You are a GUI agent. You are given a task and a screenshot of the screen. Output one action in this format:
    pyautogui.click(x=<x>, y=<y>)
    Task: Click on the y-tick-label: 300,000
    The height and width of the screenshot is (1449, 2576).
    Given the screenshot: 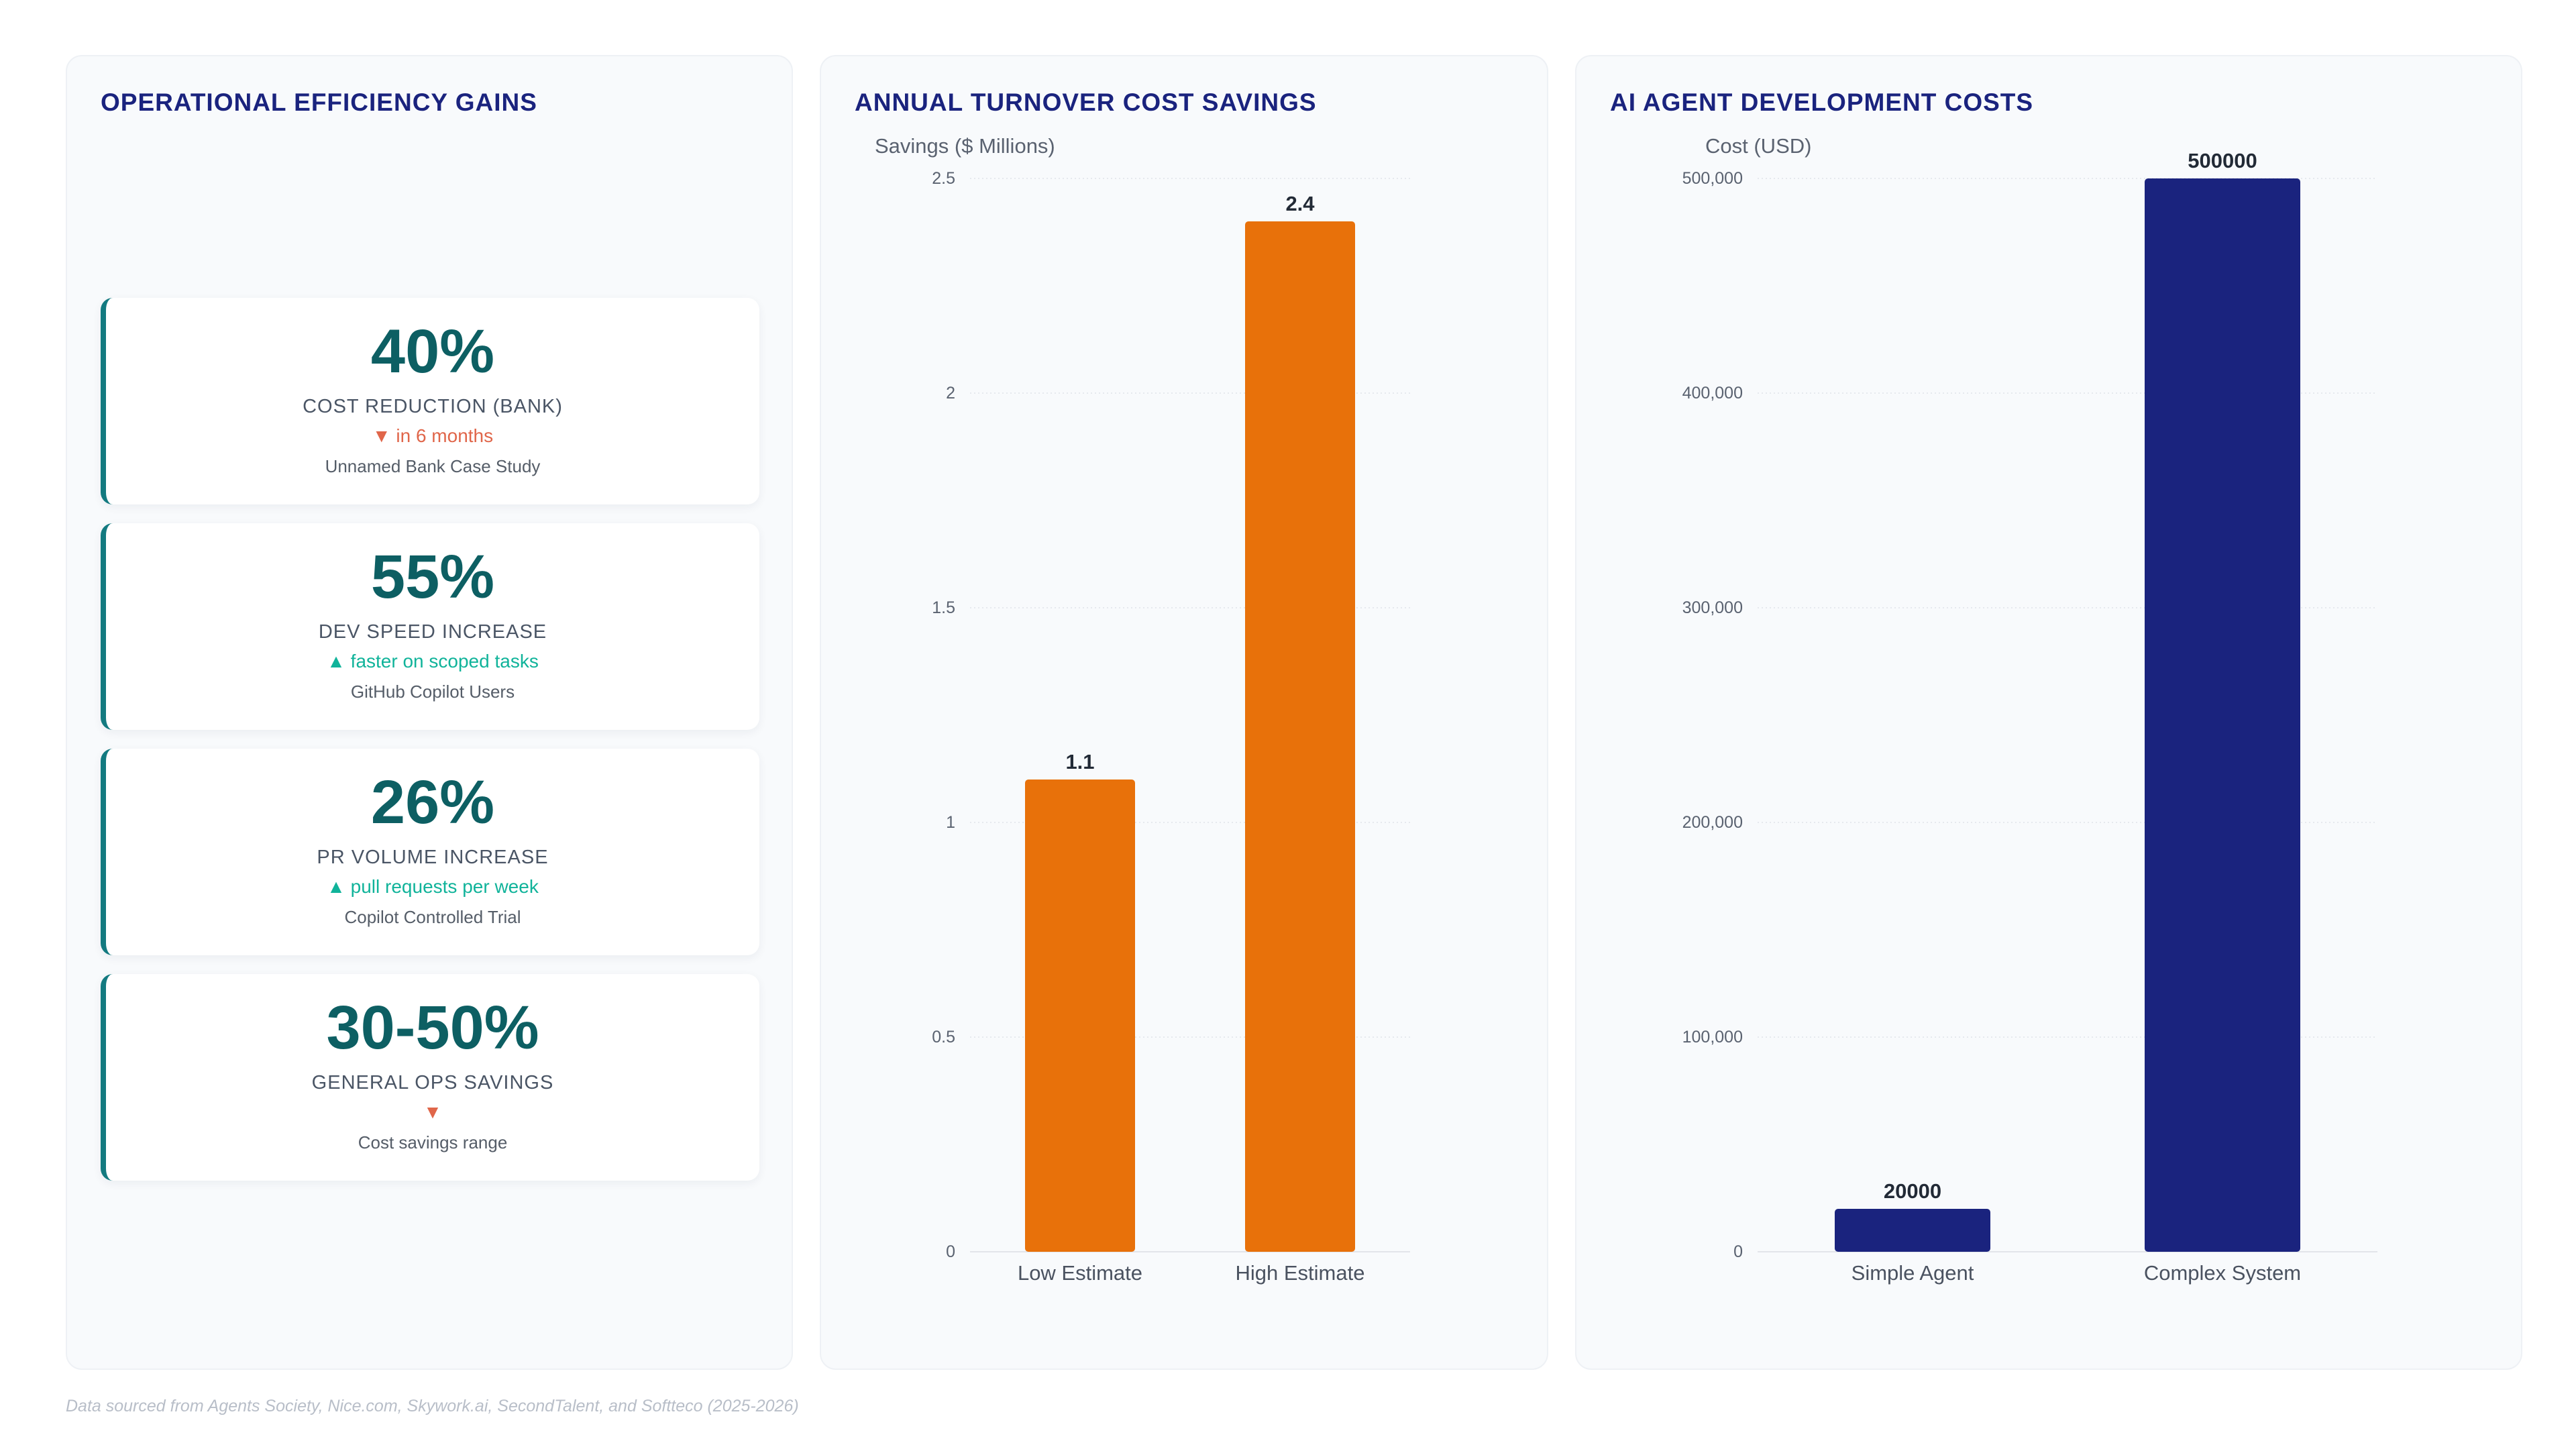 What is the action you would take?
    pyautogui.click(x=1712, y=607)
    